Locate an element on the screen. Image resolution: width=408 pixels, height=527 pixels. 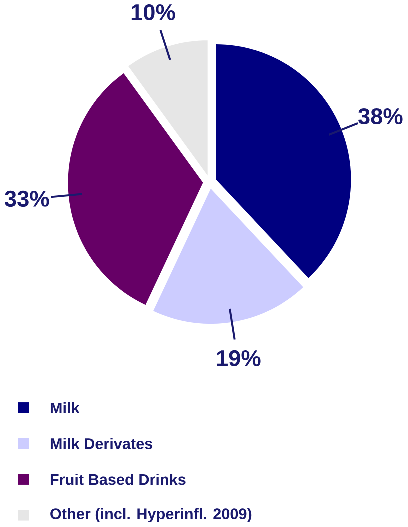
legend-label: Milk is located at coordinates (65, 408).